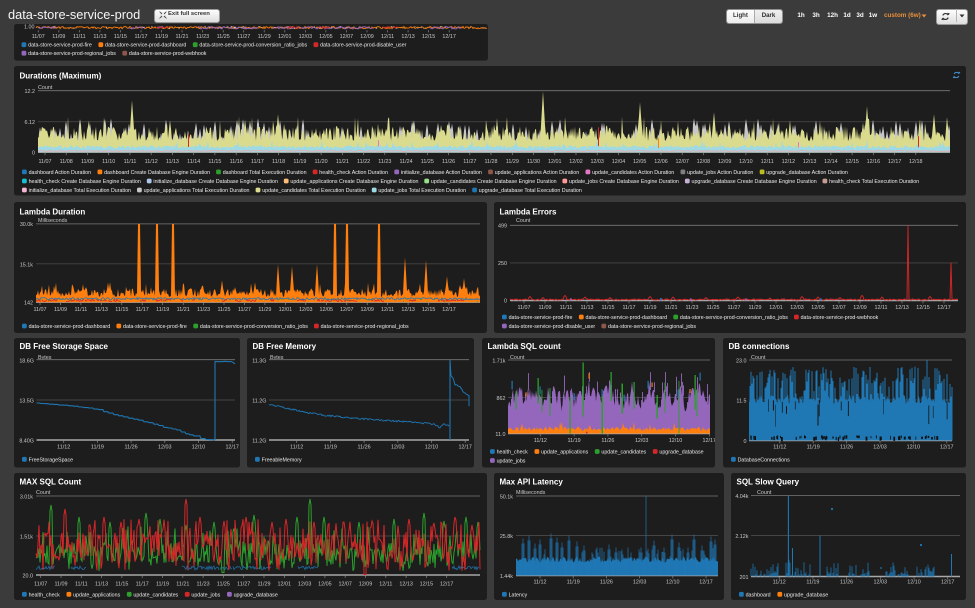 This screenshot has height=608, width=975. I want to click on svg-text: Milliseconds, so click(53, 221).